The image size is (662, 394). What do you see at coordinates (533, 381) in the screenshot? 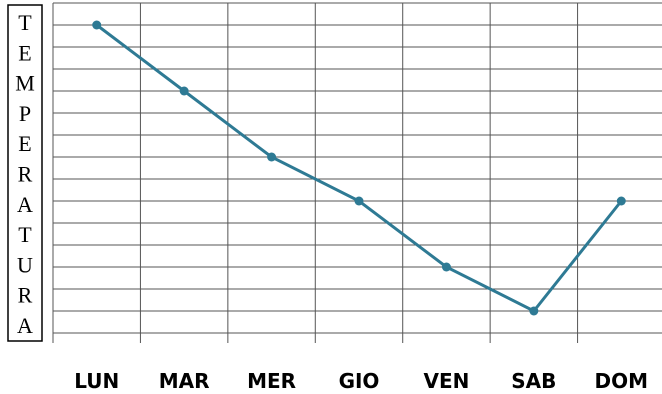
I see `x-tick-label: SAB` at bounding box center [533, 381].